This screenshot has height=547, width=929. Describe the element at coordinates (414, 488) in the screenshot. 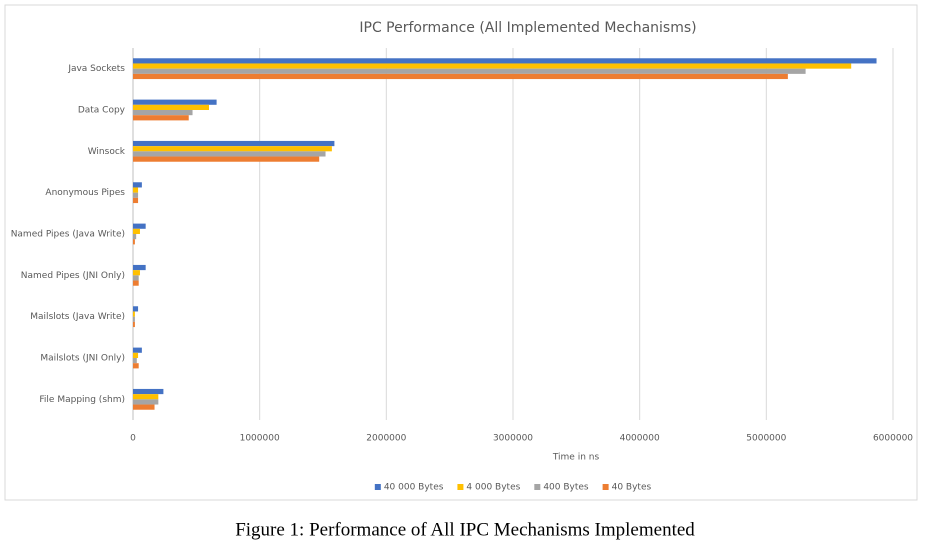

I see `legend-label: 40 000 Bytes` at that location.